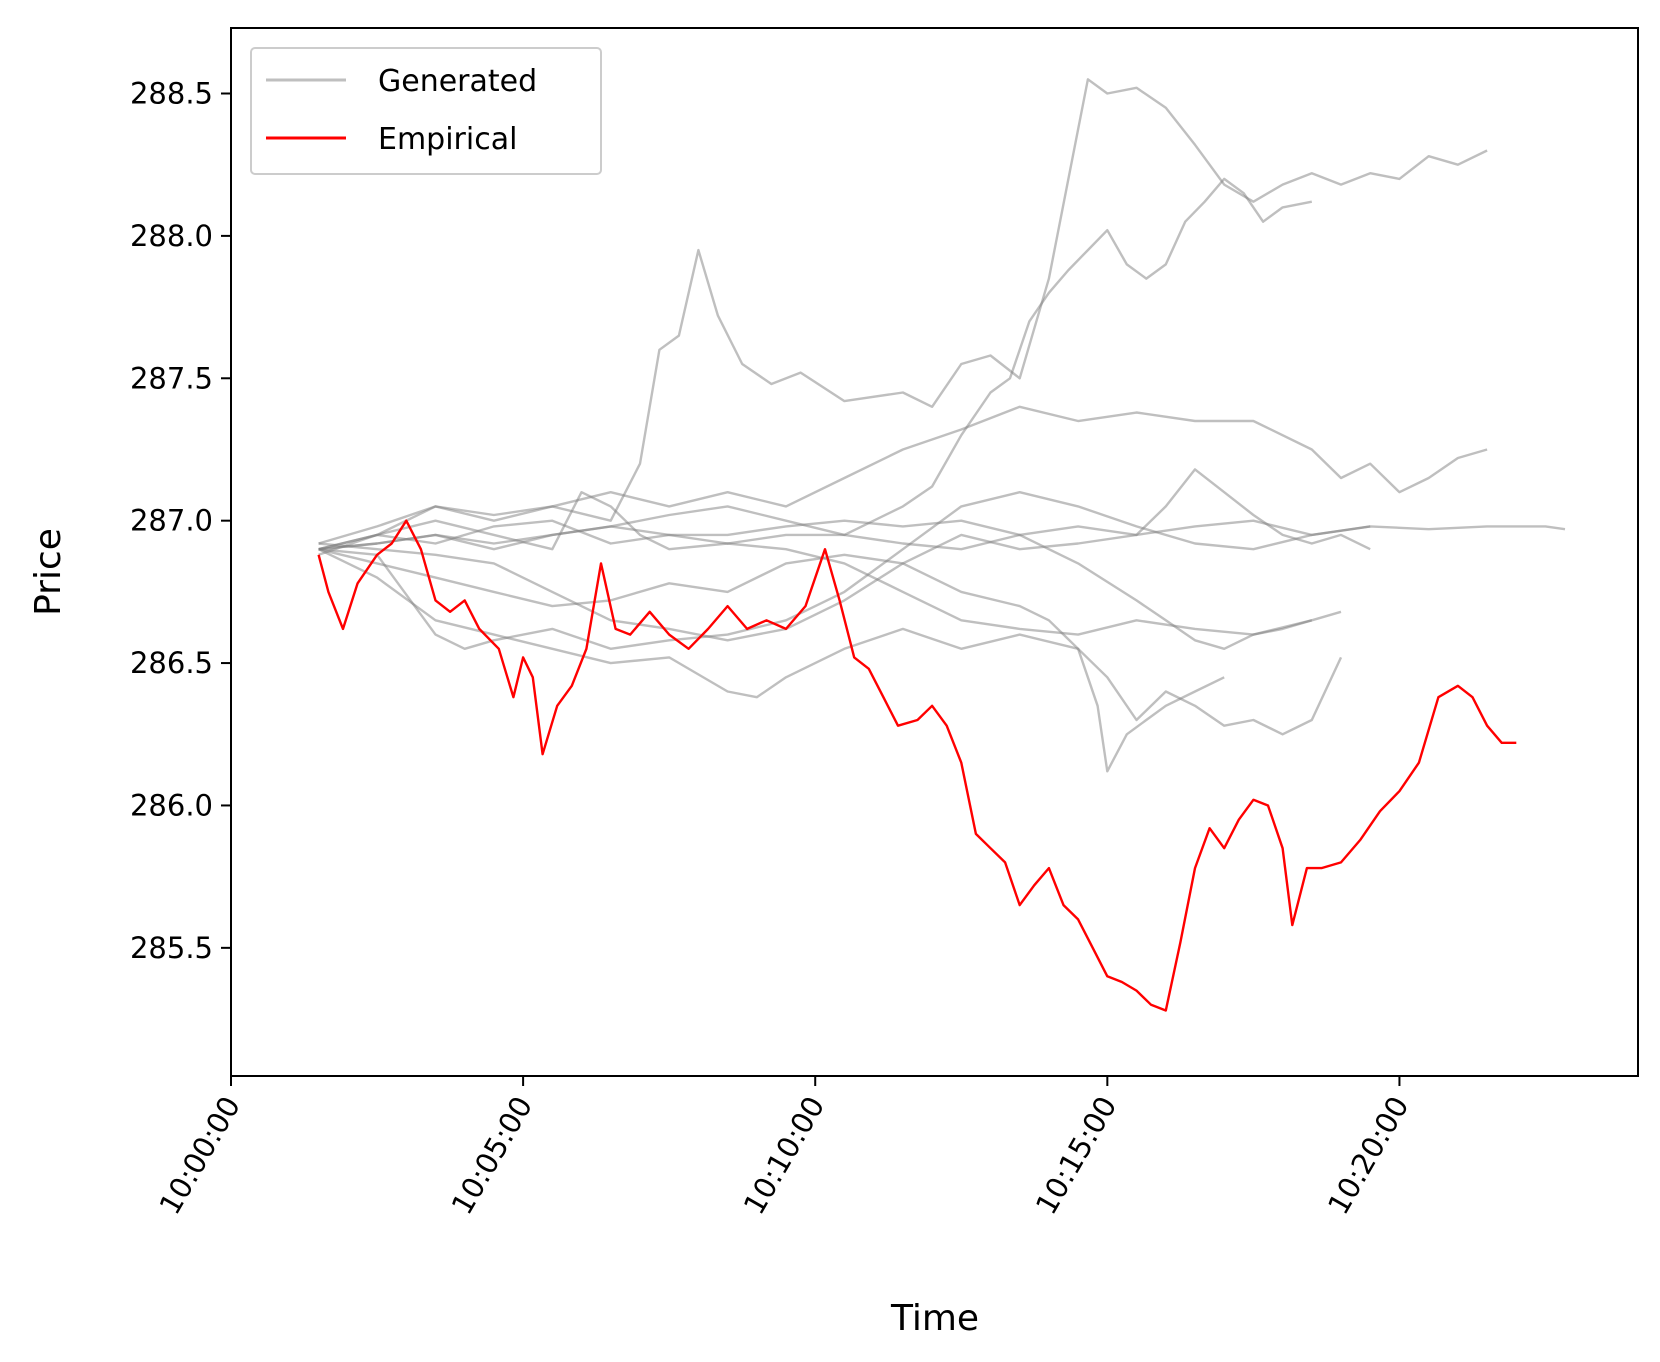  Describe the element at coordinates (171, 948) in the screenshot. I see `y-tick-label: 285.5` at that location.